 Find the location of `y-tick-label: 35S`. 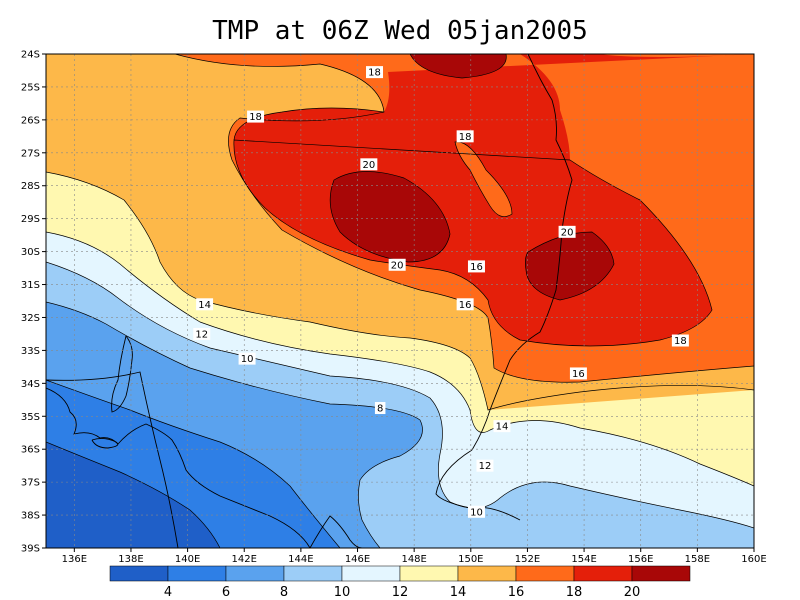

y-tick-label: 35S is located at coordinates (30, 417).